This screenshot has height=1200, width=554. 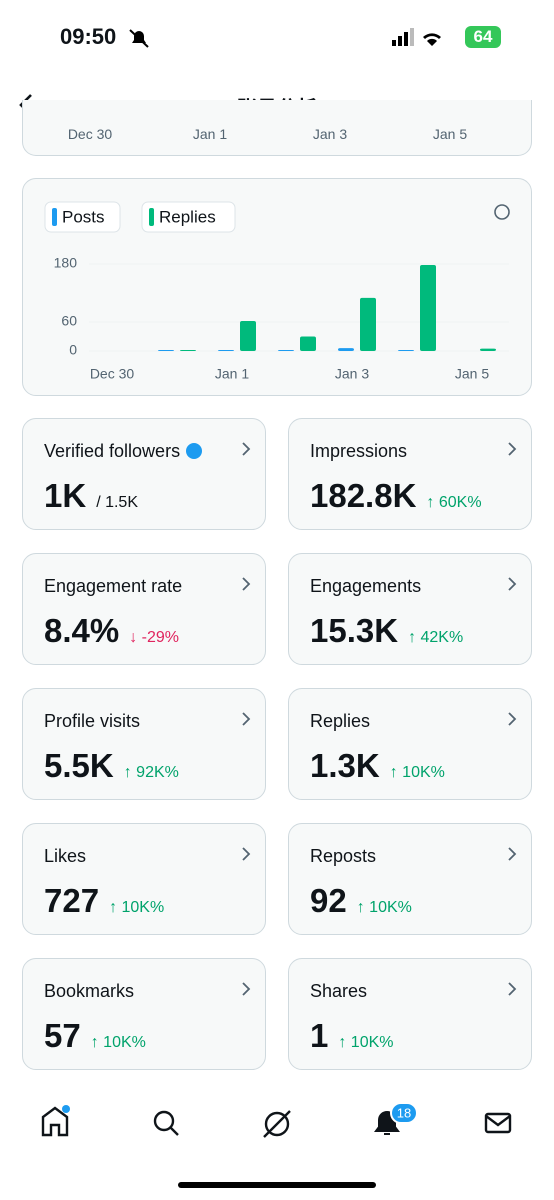 I want to click on badge-count: 18, so click(x=404, y=1112).